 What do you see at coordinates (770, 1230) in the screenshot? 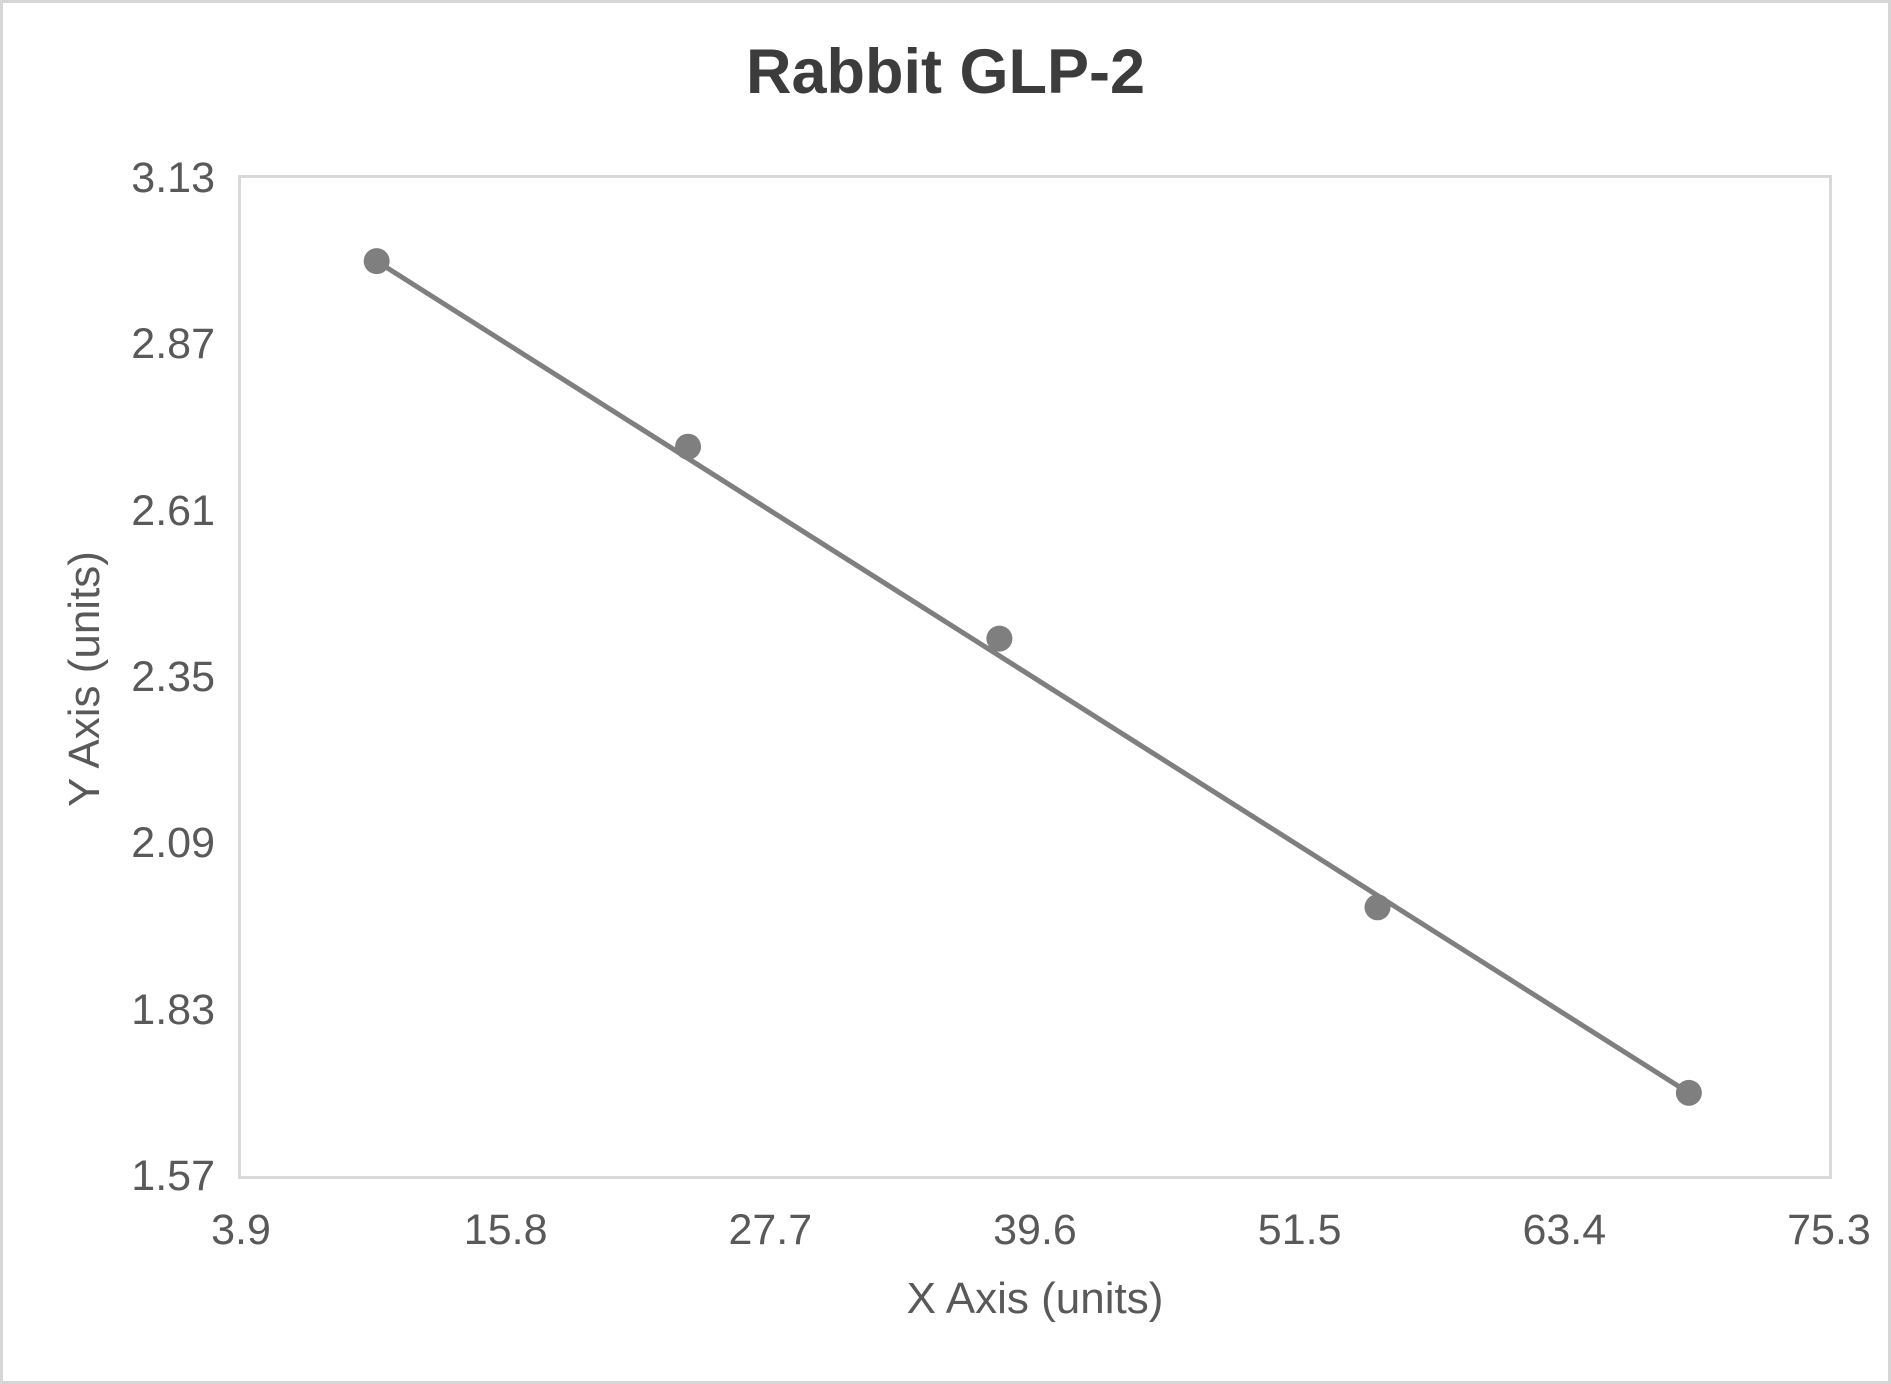
I see `x-tick-label: 27.7` at bounding box center [770, 1230].